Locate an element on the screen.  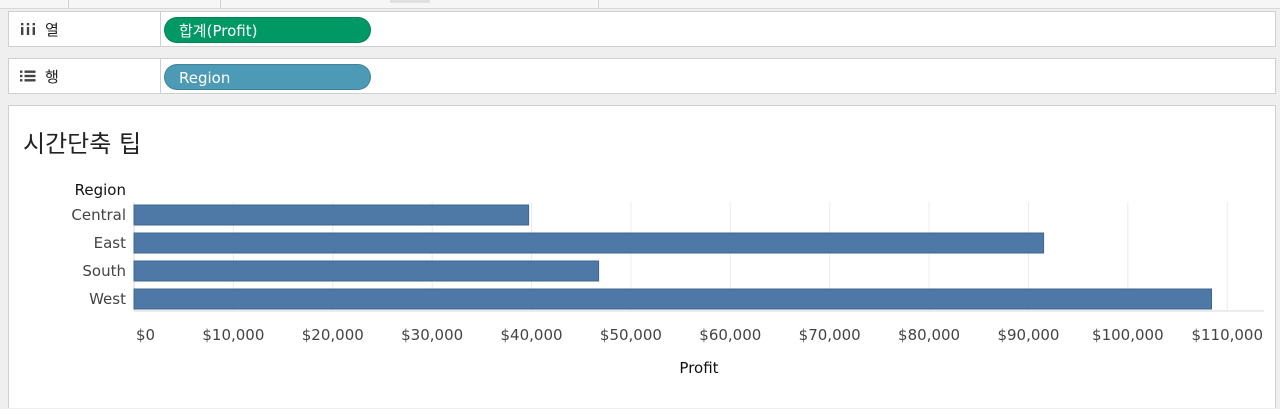
toolbar-tab-hint is located at coordinates (410, 1).